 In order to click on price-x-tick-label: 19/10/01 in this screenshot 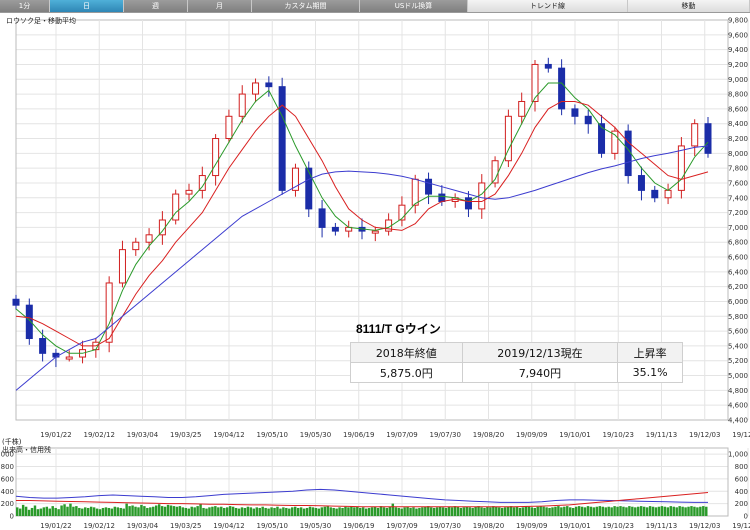, I will do `click(574, 434)`.